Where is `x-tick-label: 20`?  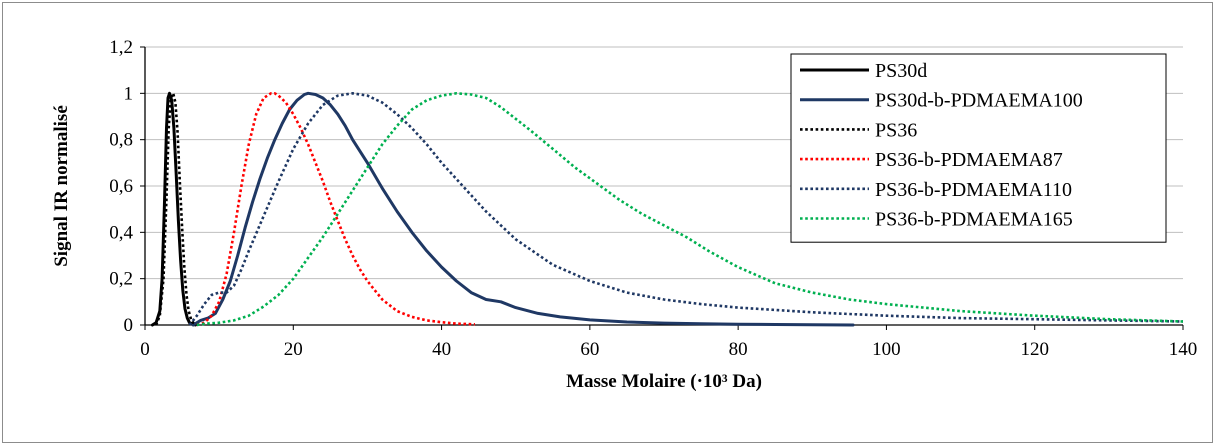
x-tick-label: 20 is located at coordinates (293, 349).